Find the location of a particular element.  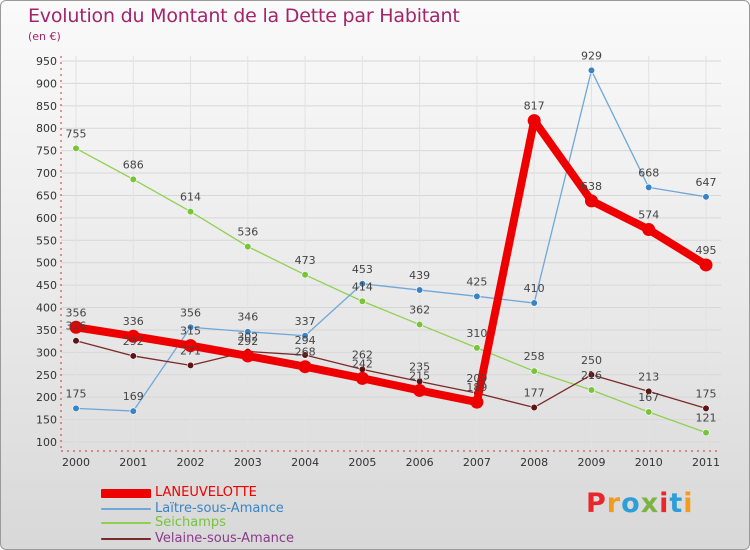

y-tick-label: 850 is located at coordinates (46, 106).